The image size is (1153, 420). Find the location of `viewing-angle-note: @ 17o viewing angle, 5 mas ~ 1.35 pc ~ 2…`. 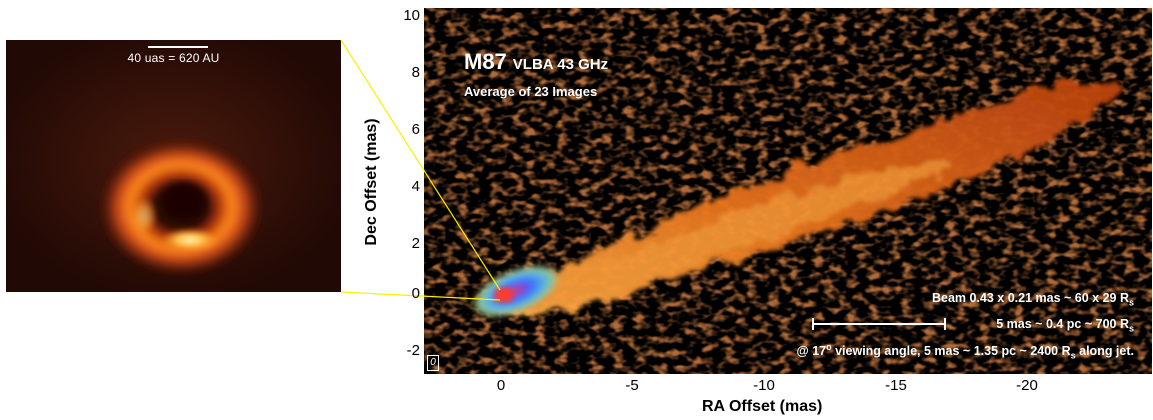

viewing-angle-note: @ 17o viewing angle, 5 mas ~ 1.35 pc ~ 2… is located at coordinates (965, 351).